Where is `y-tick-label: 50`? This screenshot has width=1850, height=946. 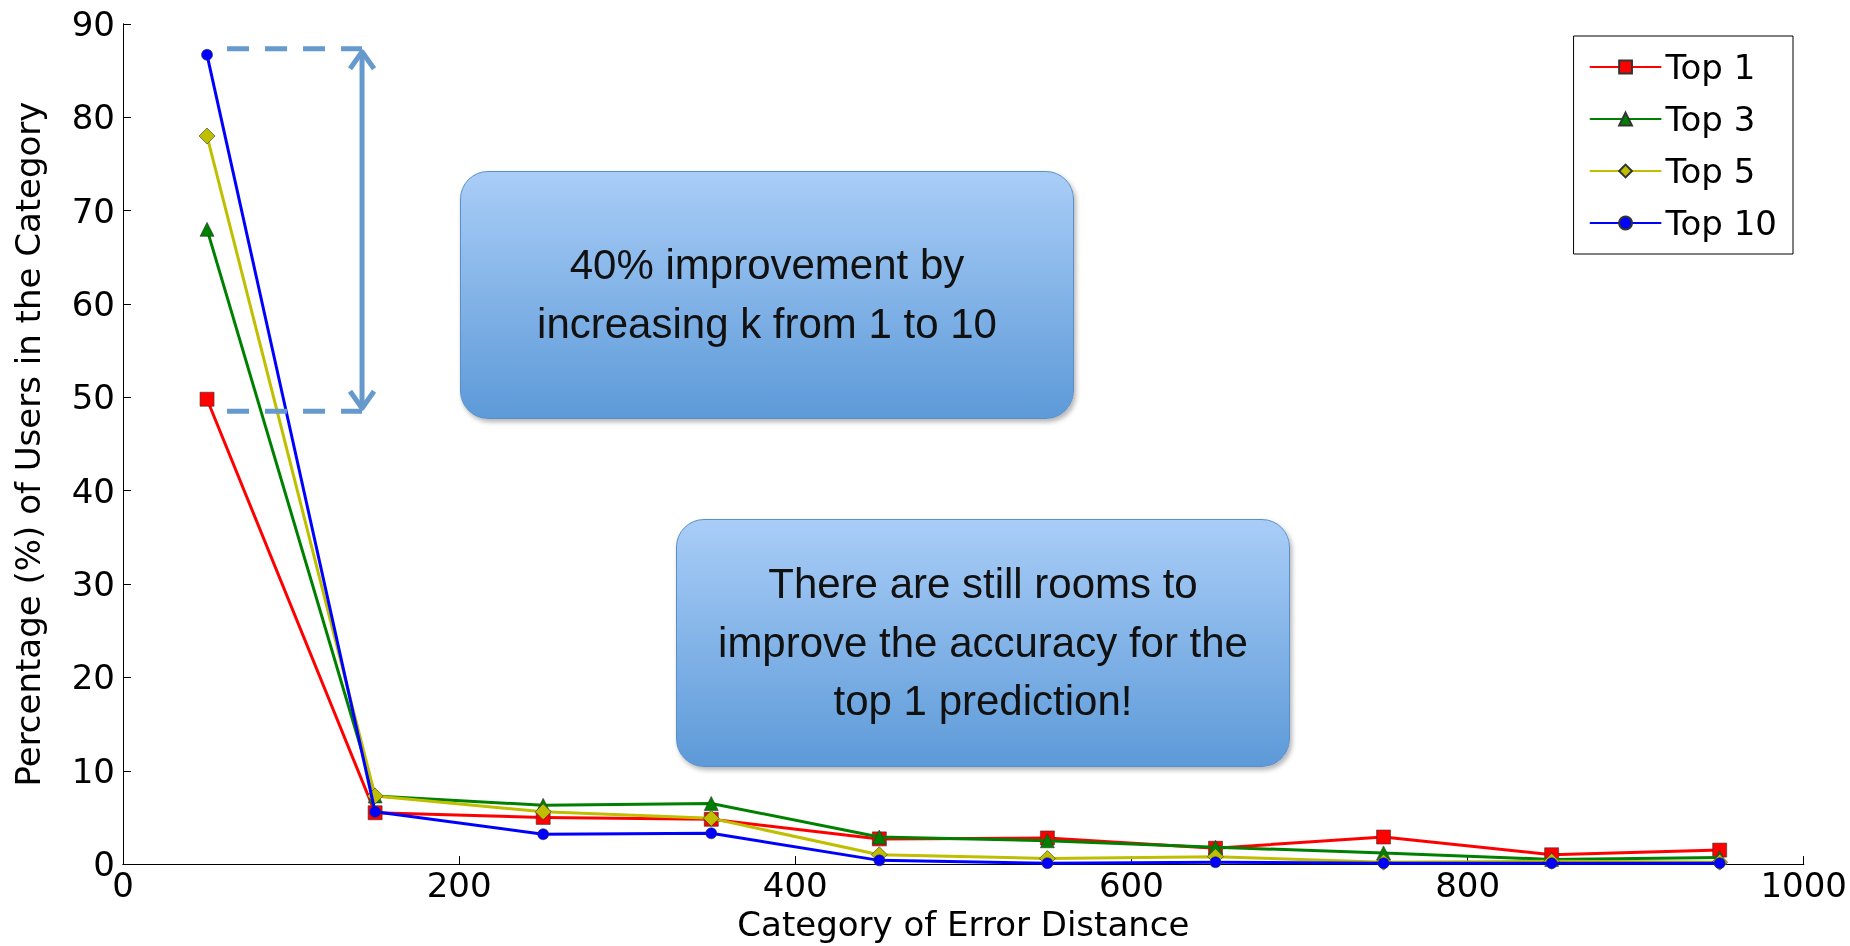
y-tick-label: 50 is located at coordinates (93, 397).